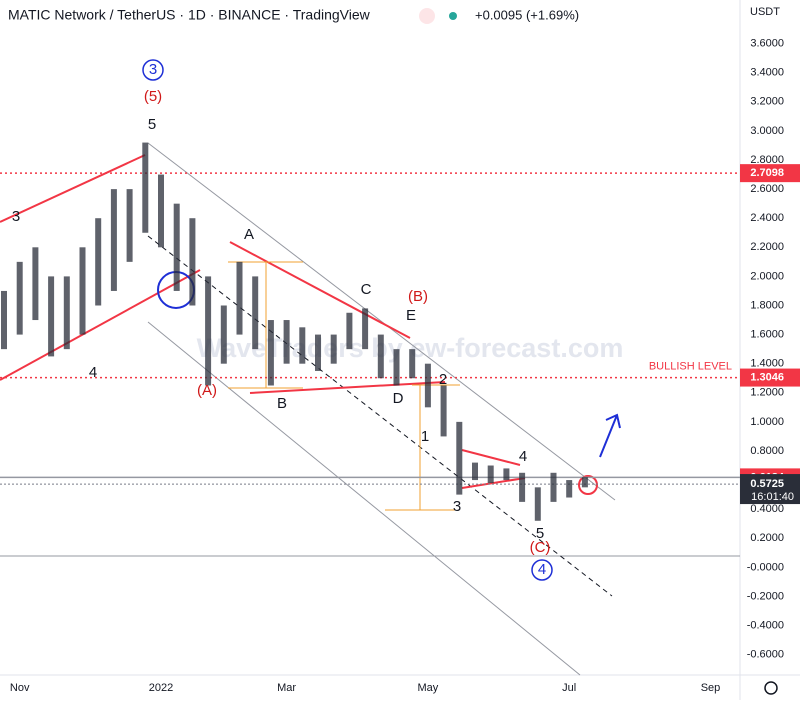 The image size is (800, 705). What do you see at coordinates (20, 688) in the screenshot?
I see `x-tick-label: Nov` at bounding box center [20, 688].